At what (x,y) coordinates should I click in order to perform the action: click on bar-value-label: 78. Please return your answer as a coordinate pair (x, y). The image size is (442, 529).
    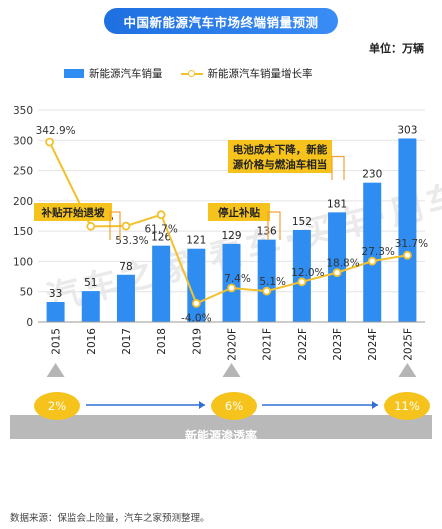
    Looking at the image, I should click on (125, 267).